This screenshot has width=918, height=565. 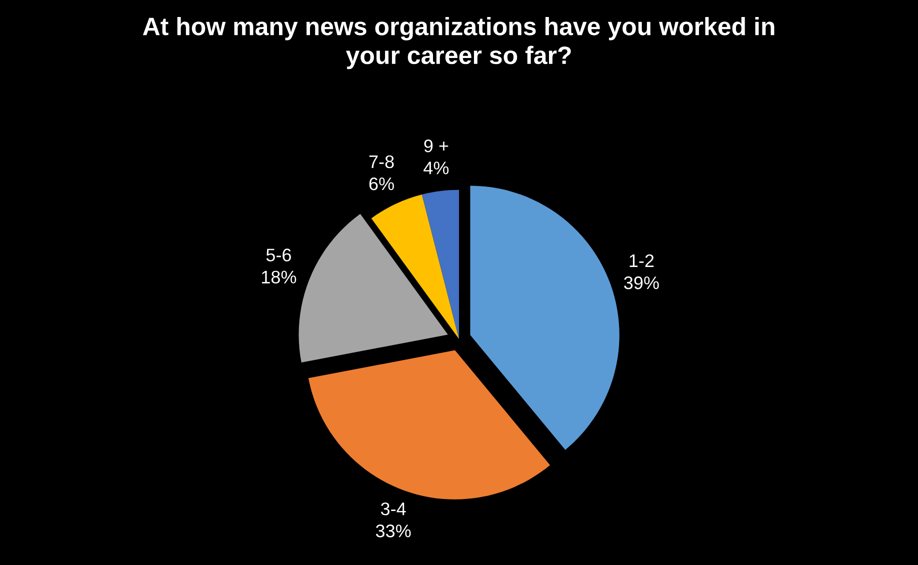 I want to click on data-label: 4%, so click(x=436, y=168).